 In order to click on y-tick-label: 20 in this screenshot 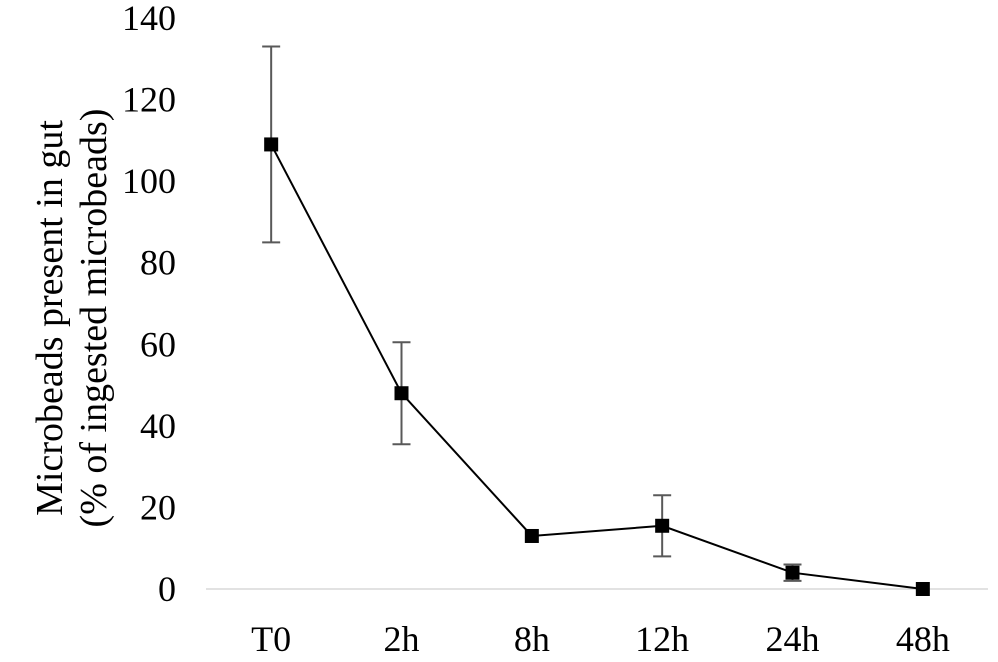, I will do `click(158, 507)`.